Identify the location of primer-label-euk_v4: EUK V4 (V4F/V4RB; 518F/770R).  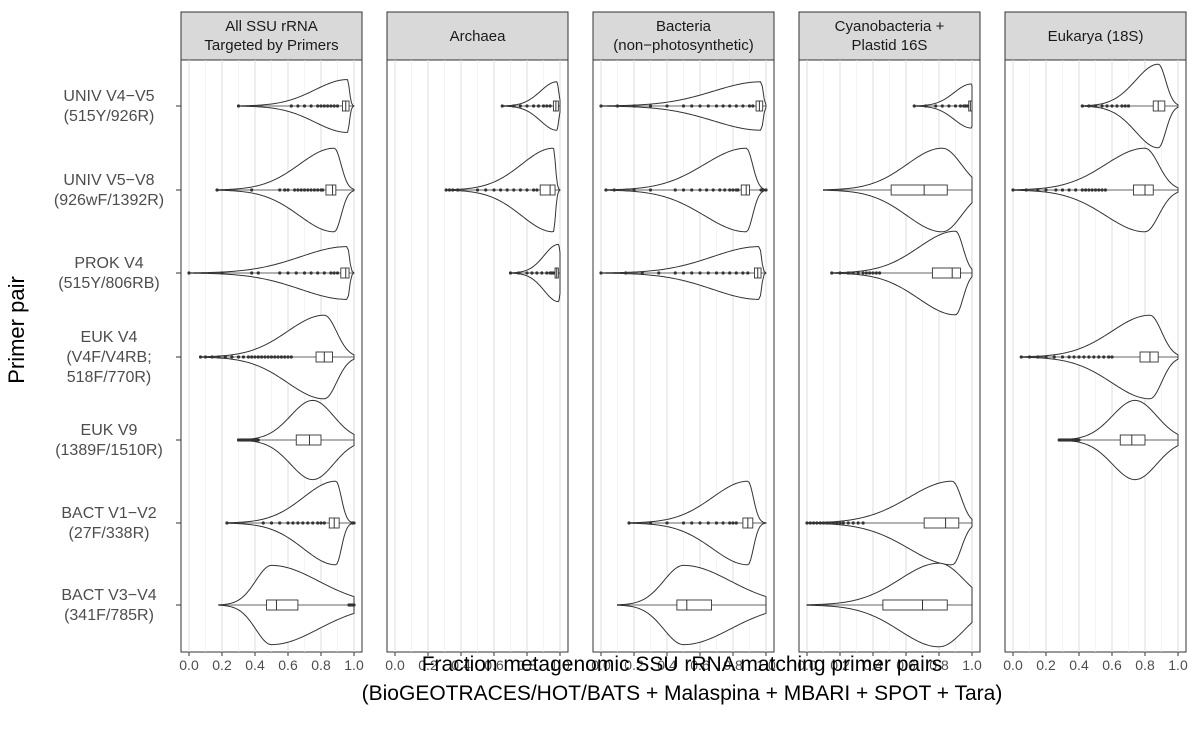
(123, 357).